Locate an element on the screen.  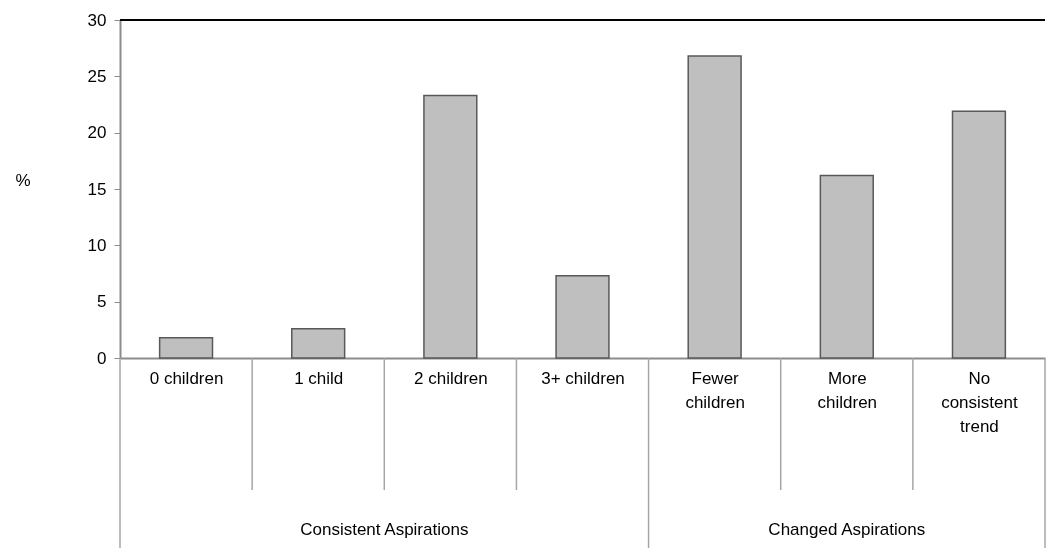
text: Changed Aspirations is located at coordinates (847, 529).